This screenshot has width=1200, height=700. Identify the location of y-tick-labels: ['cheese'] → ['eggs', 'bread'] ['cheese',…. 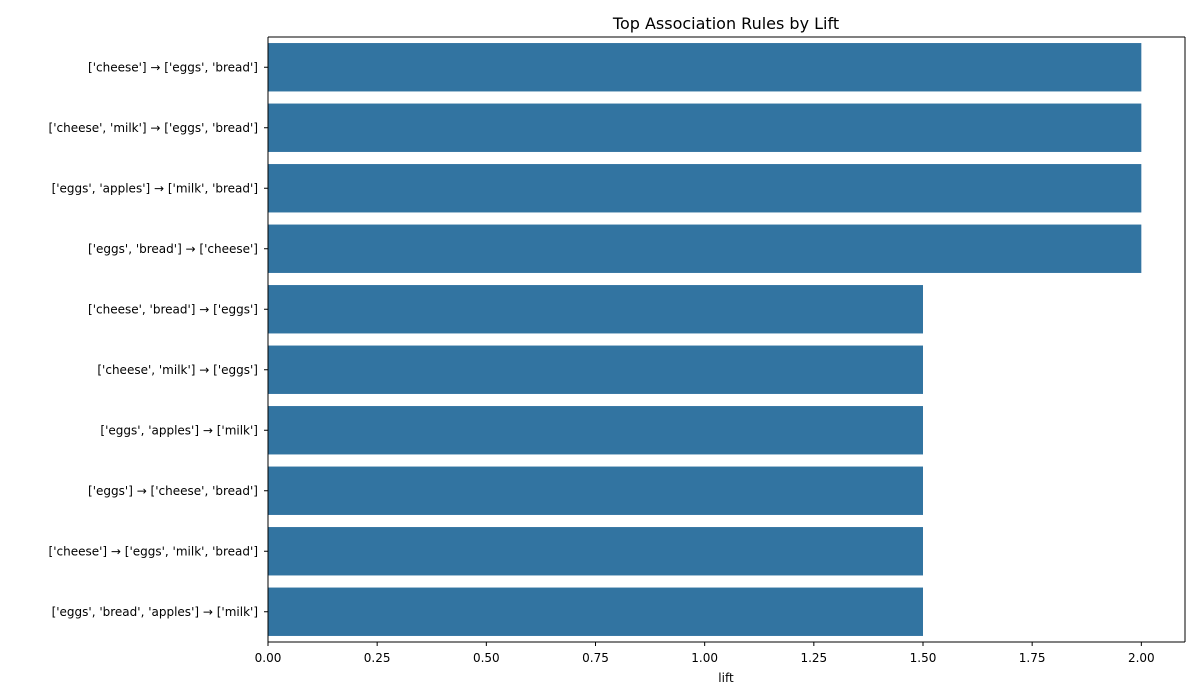
(158, 339).